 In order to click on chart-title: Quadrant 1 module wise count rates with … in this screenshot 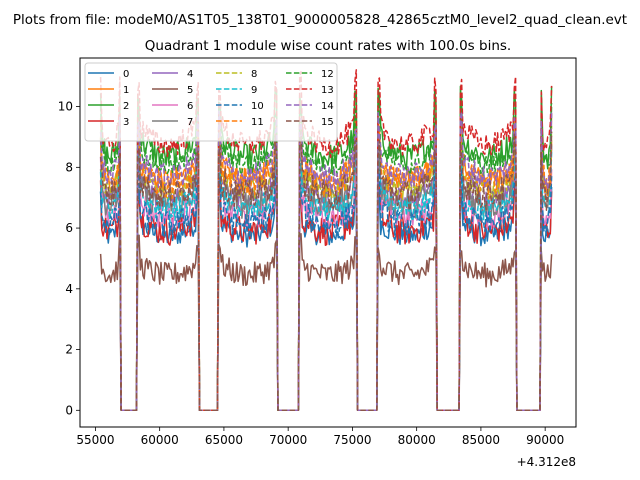, I will do `click(328, 46)`.